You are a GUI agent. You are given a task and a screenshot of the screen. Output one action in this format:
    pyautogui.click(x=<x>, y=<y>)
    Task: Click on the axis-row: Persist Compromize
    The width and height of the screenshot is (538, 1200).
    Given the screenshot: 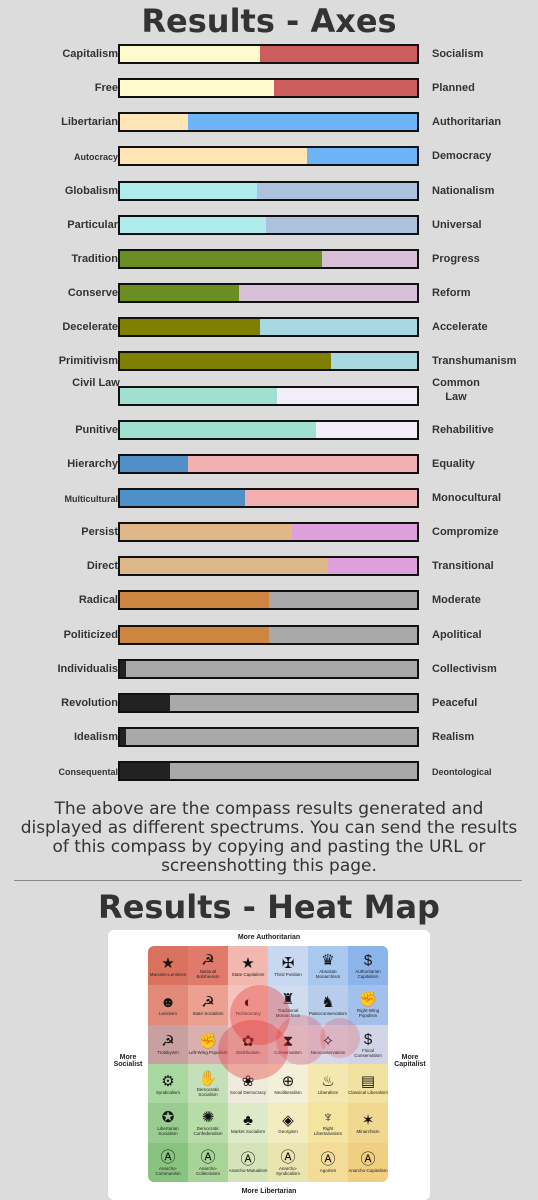 What is the action you would take?
    pyautogui.click(x=269, y=532)
    